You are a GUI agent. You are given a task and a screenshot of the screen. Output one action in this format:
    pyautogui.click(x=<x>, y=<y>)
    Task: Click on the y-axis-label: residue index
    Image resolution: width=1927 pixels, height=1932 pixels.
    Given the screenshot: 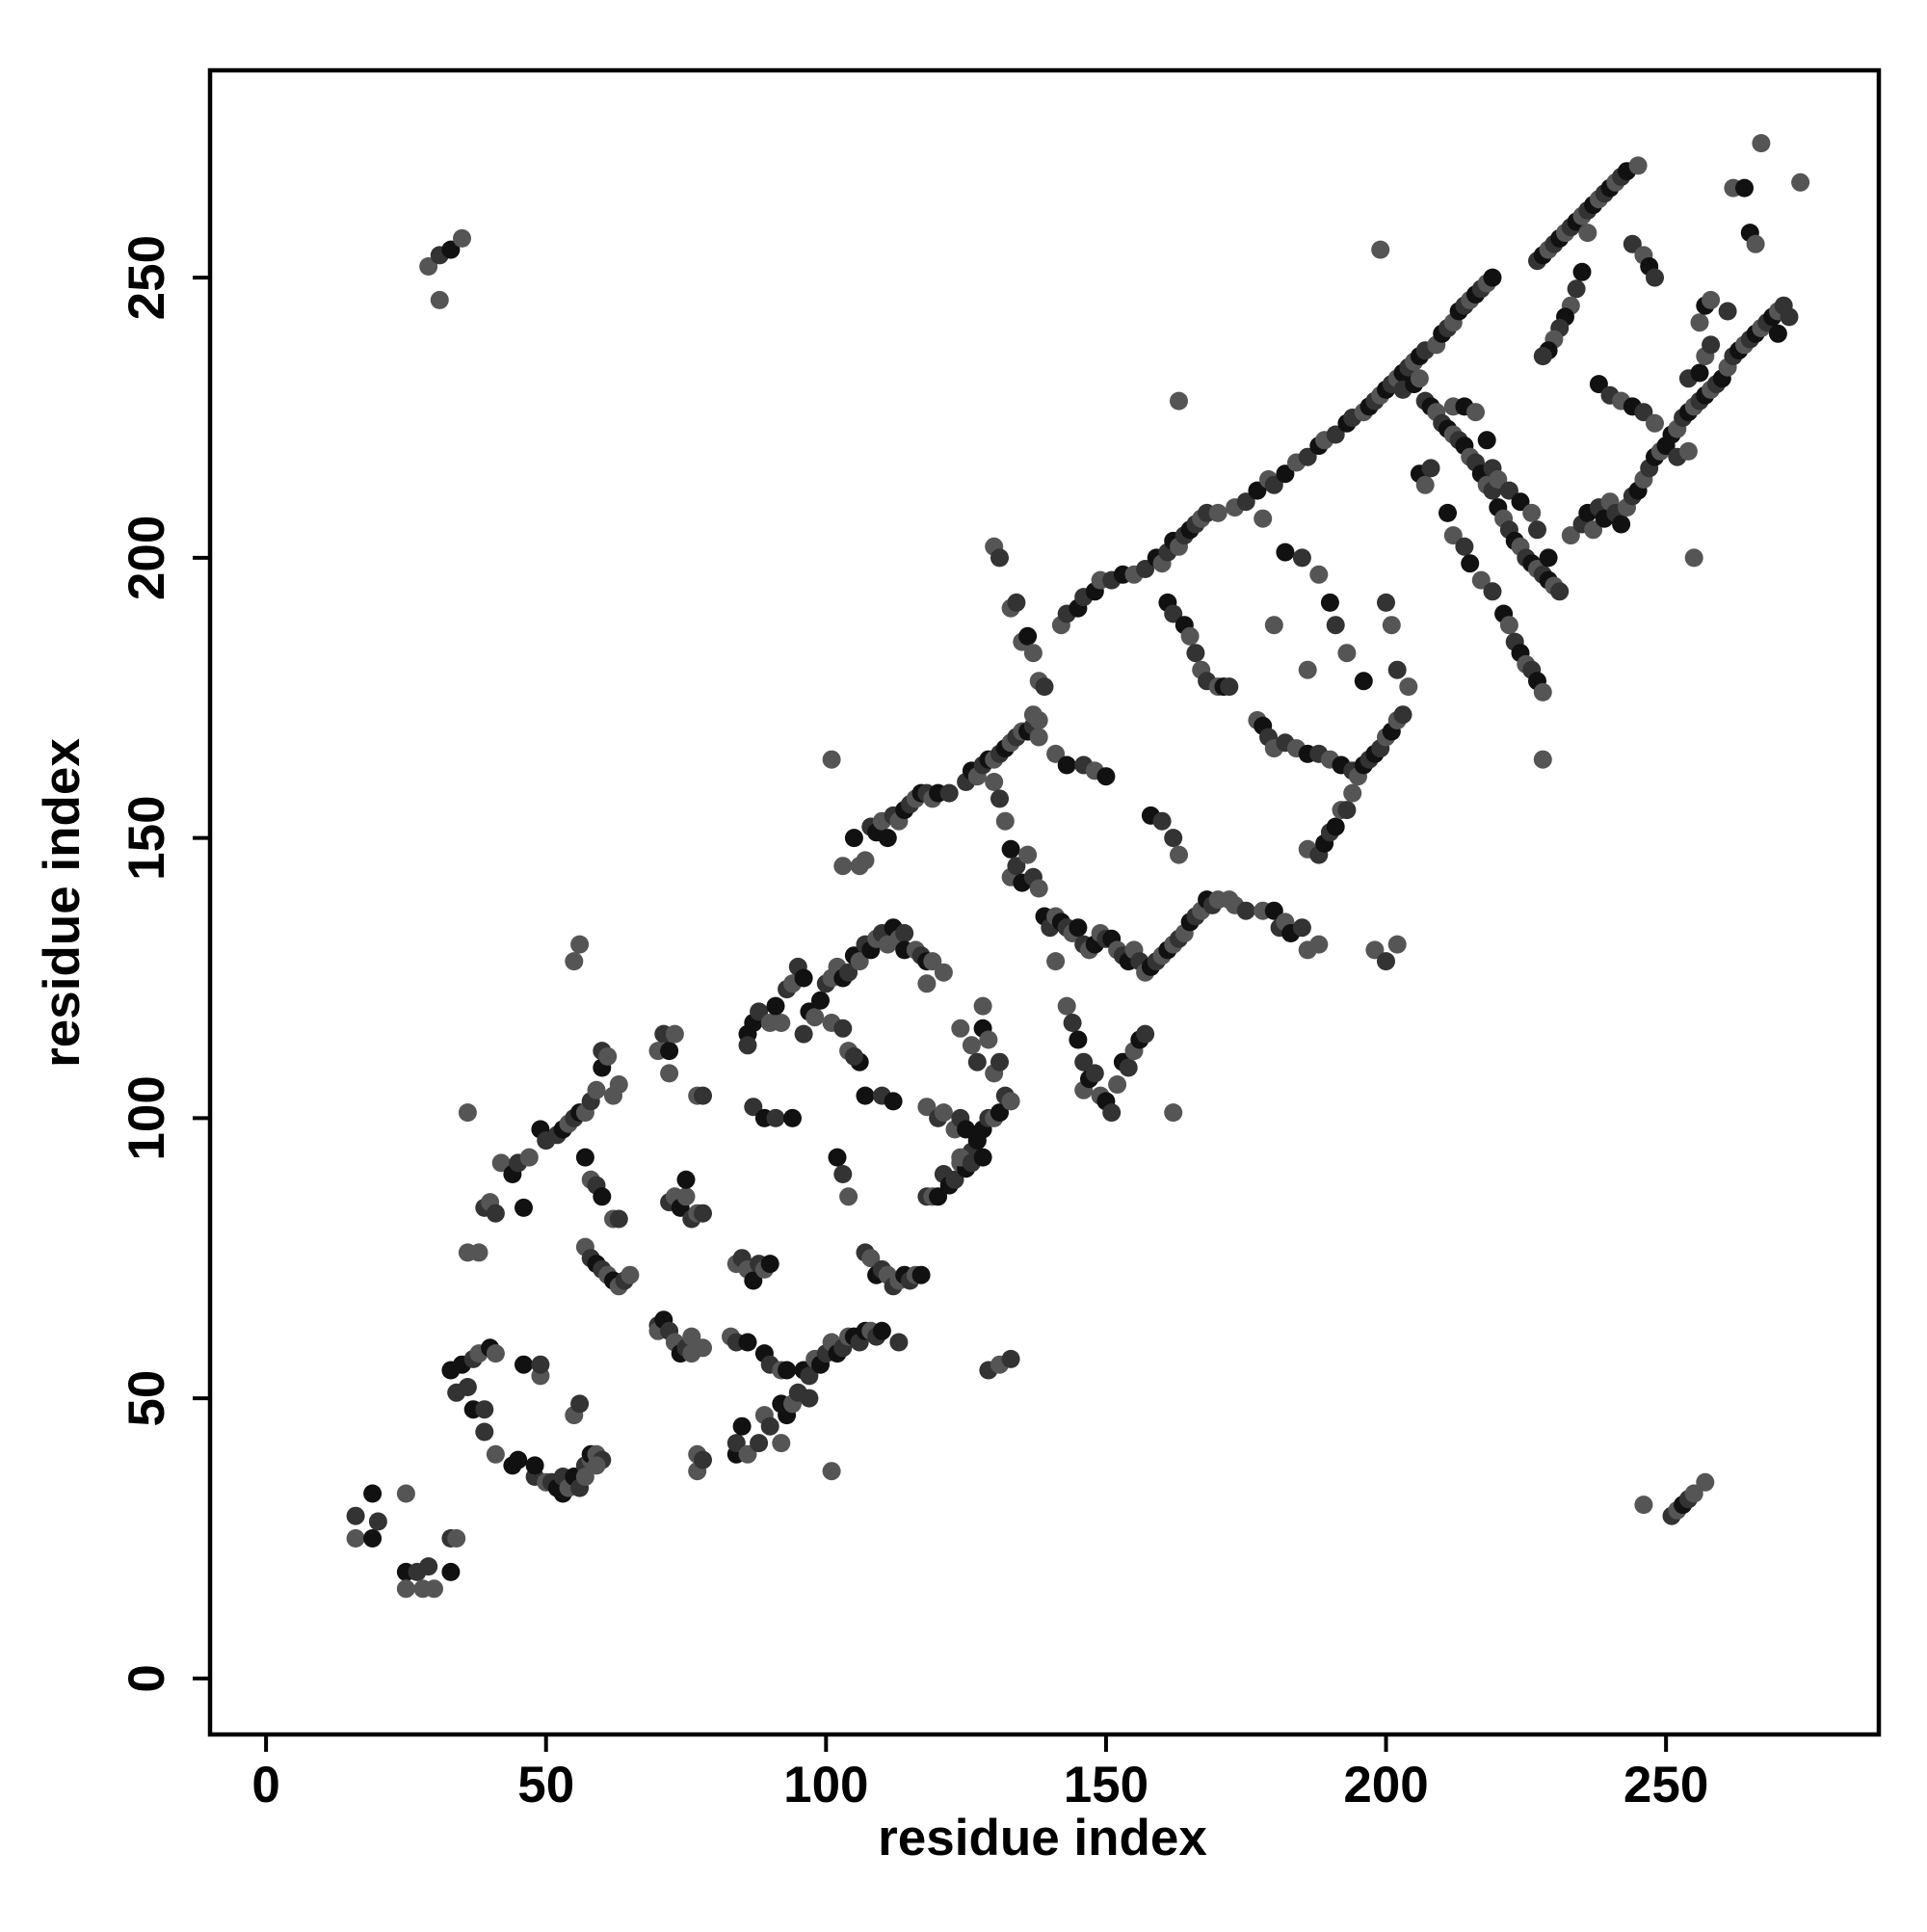 What is the action you would take?
    pyautogui.click(x=62, y=903)
    